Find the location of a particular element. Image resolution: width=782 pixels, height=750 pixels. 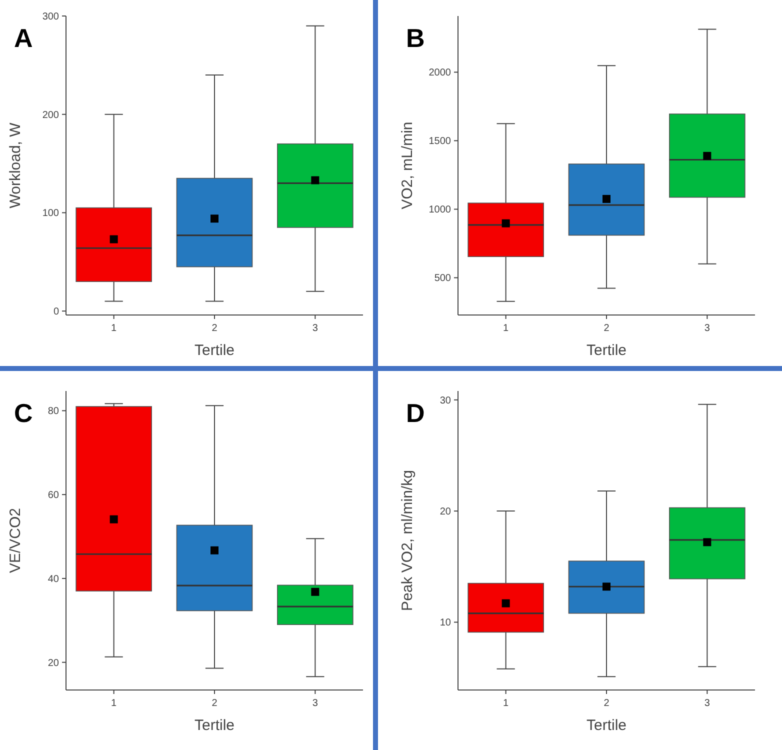

y-tick-label: 2000 is located at coordinates (440, 73).